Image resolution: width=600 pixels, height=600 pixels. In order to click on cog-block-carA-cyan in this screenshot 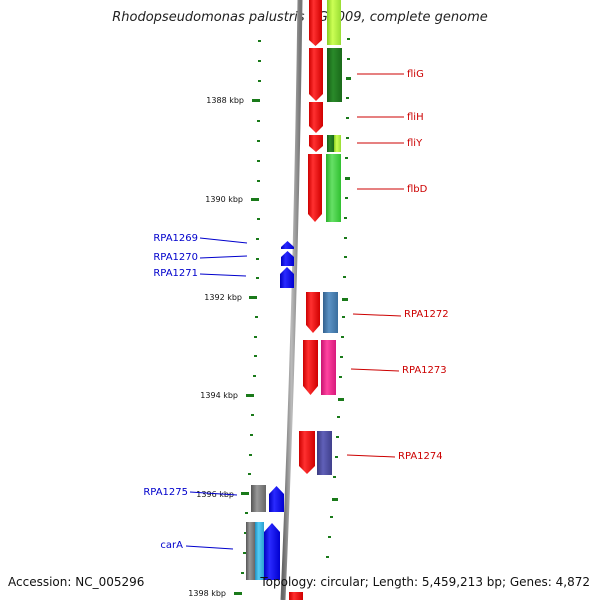, I will do `click(259, 551)`.